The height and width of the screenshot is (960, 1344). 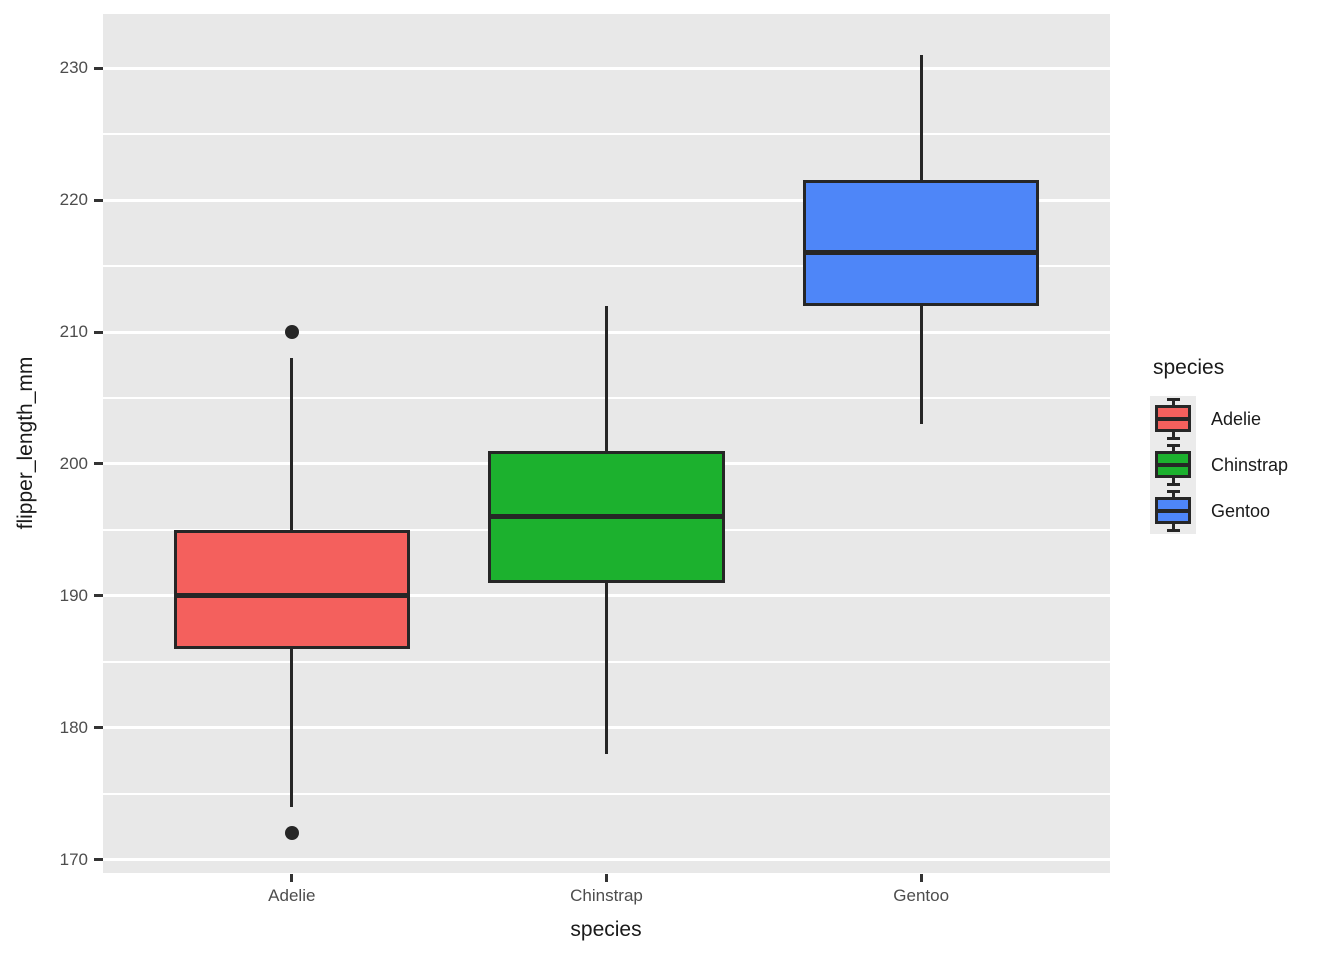 I want to click on boxplot-box-gentoo, so click(x=921, y=243).